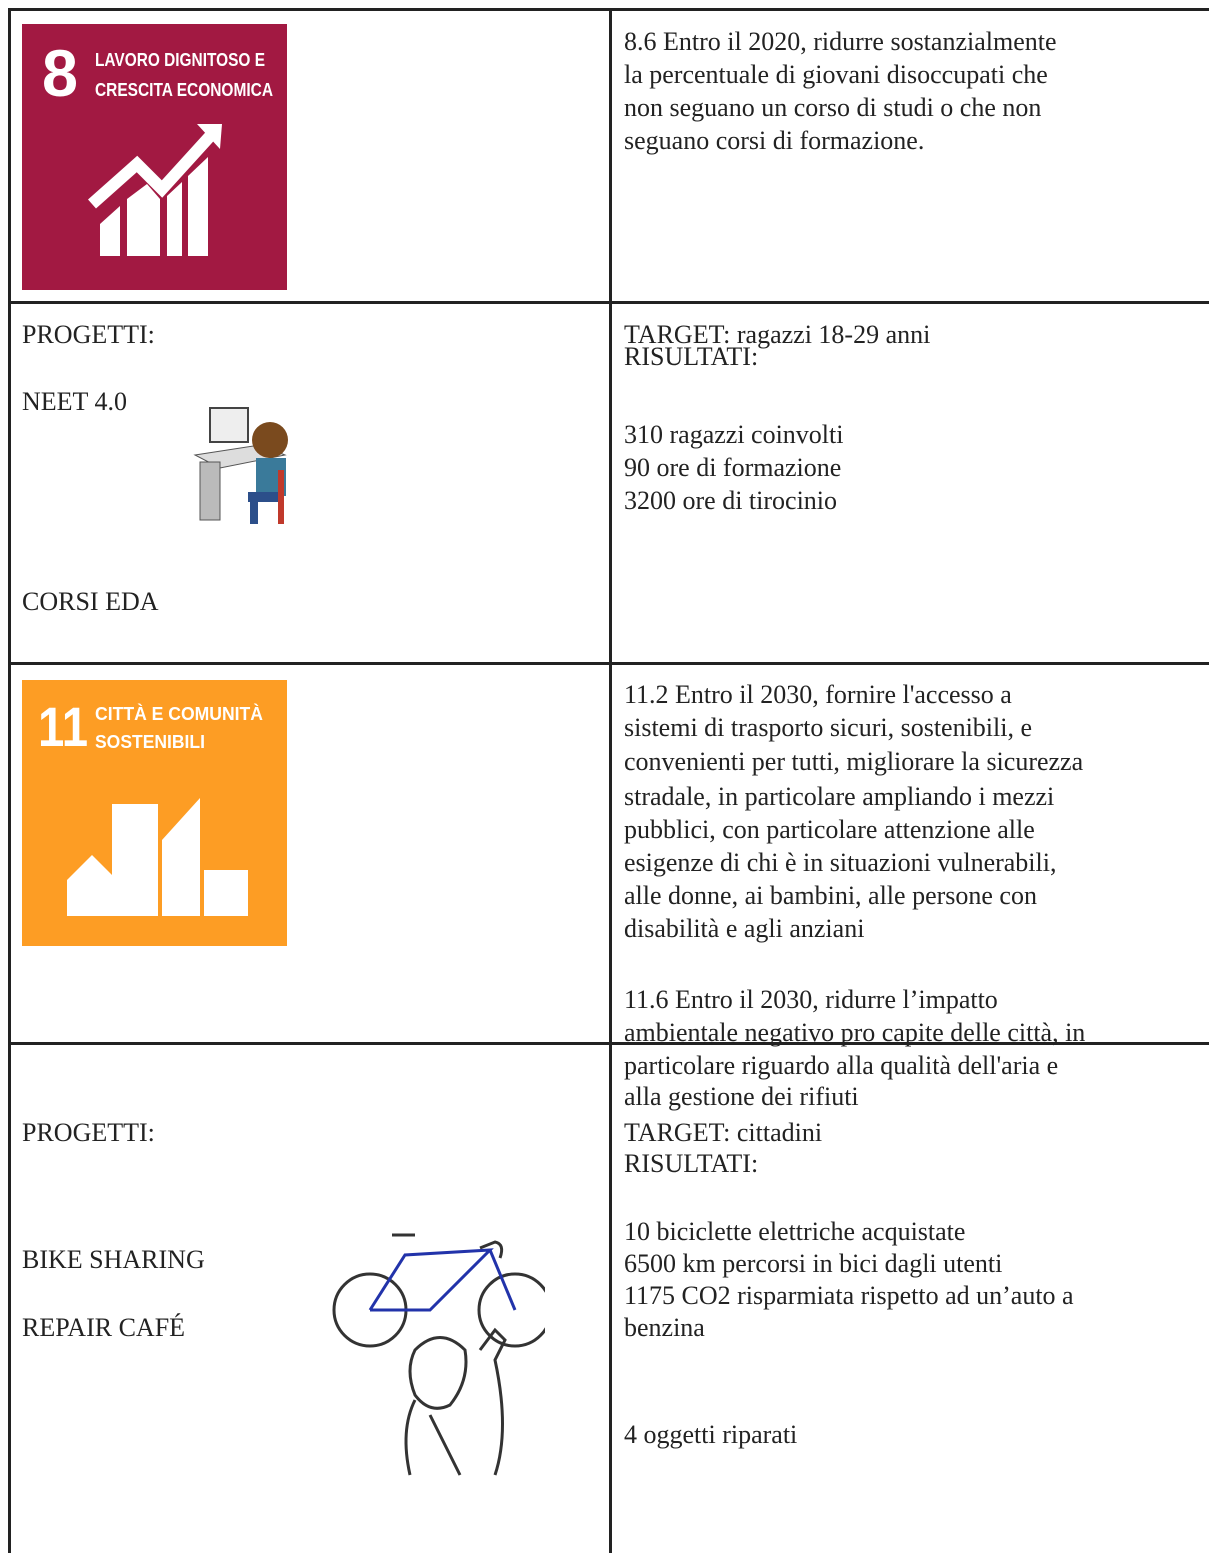 This screenshot has width=1209, height=1553. What do you see at coordinates (154, 813) in the screenshot?
I see `sdg-icon: 11 CITTÀ E COMUNITÀ SOSTENIBILI` at bounding box center [154, 813].